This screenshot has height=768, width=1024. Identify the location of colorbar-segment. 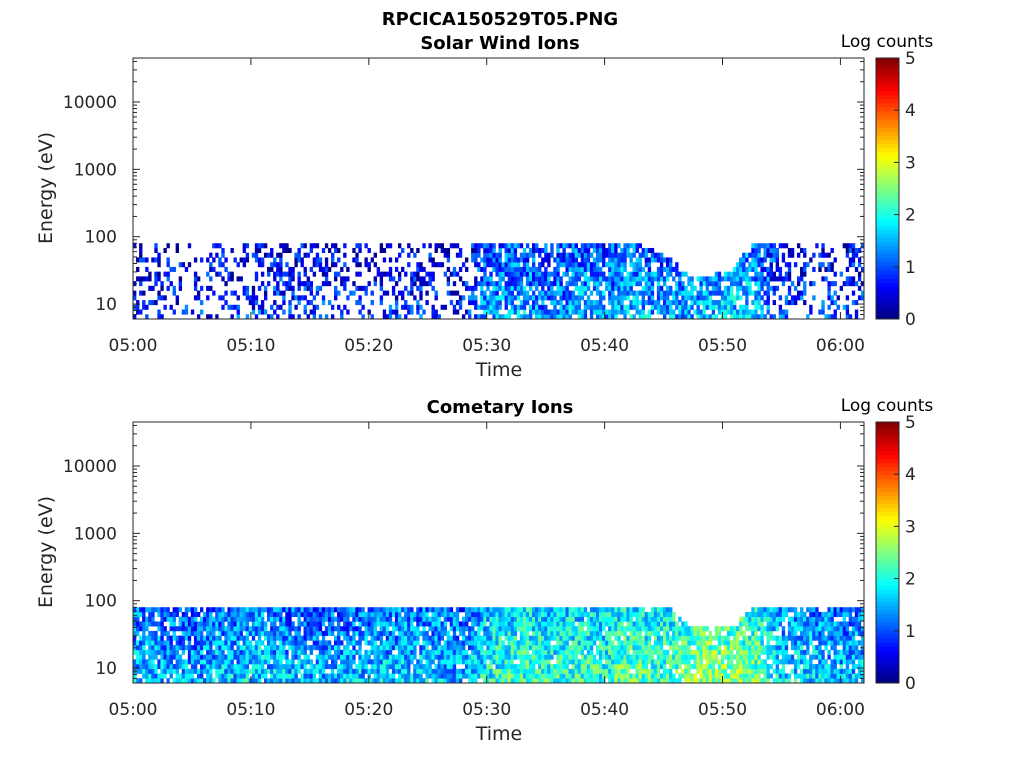
(887, 105).